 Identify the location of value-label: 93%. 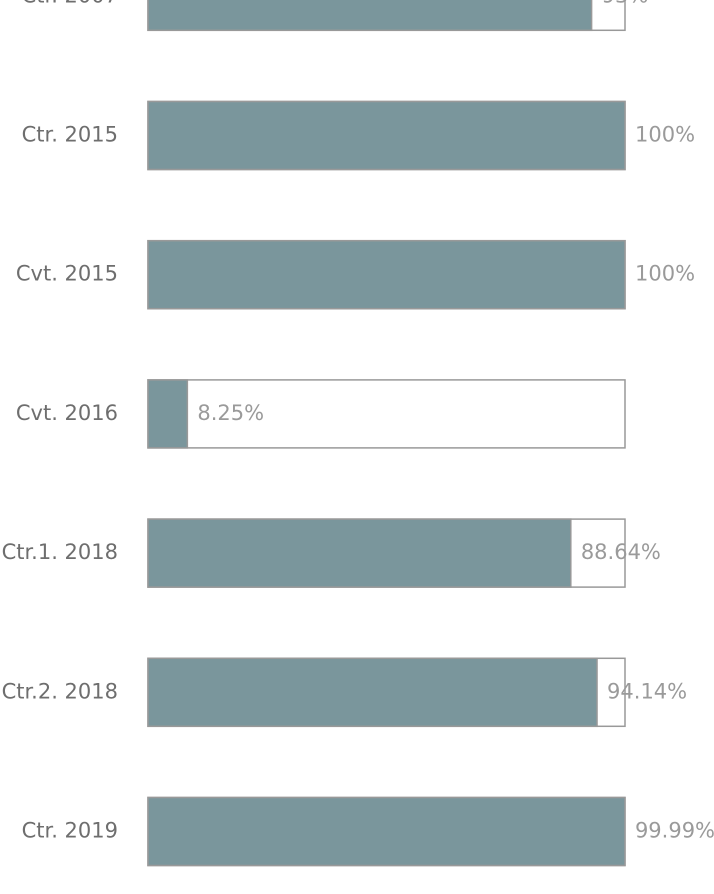
(625, 3).